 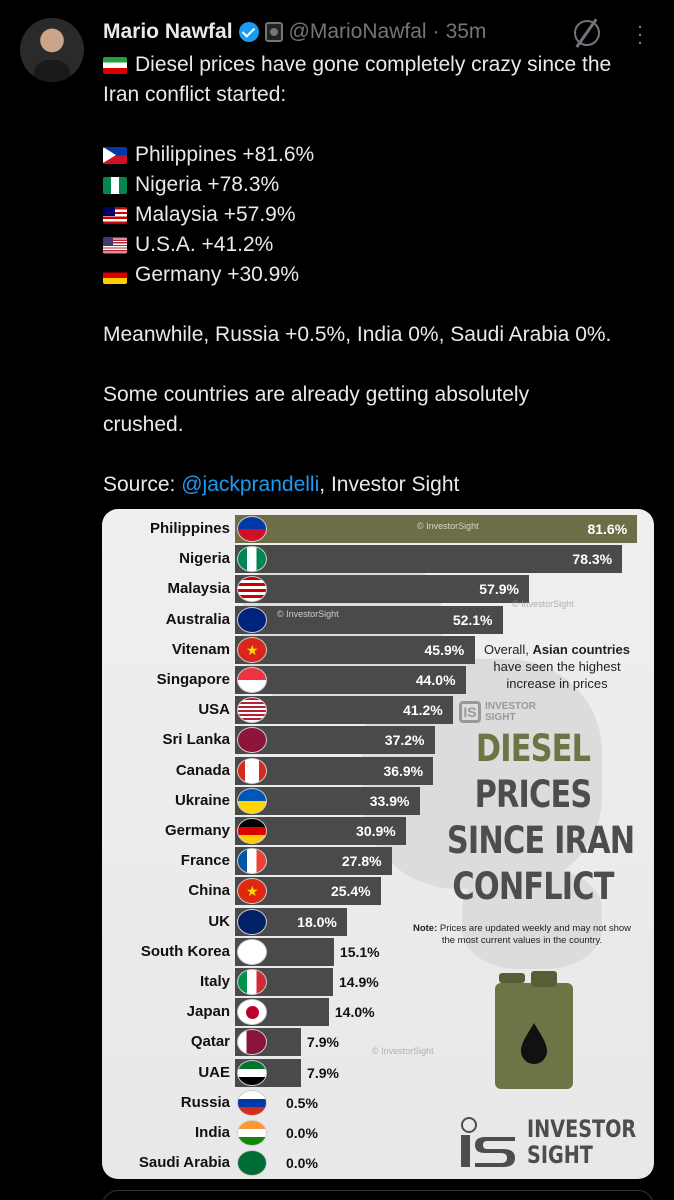 What do you see at coordinates (488, 1142) in the screenshot?
I see `investor-sight-logo-icon` at bounding box center [488, 1142].